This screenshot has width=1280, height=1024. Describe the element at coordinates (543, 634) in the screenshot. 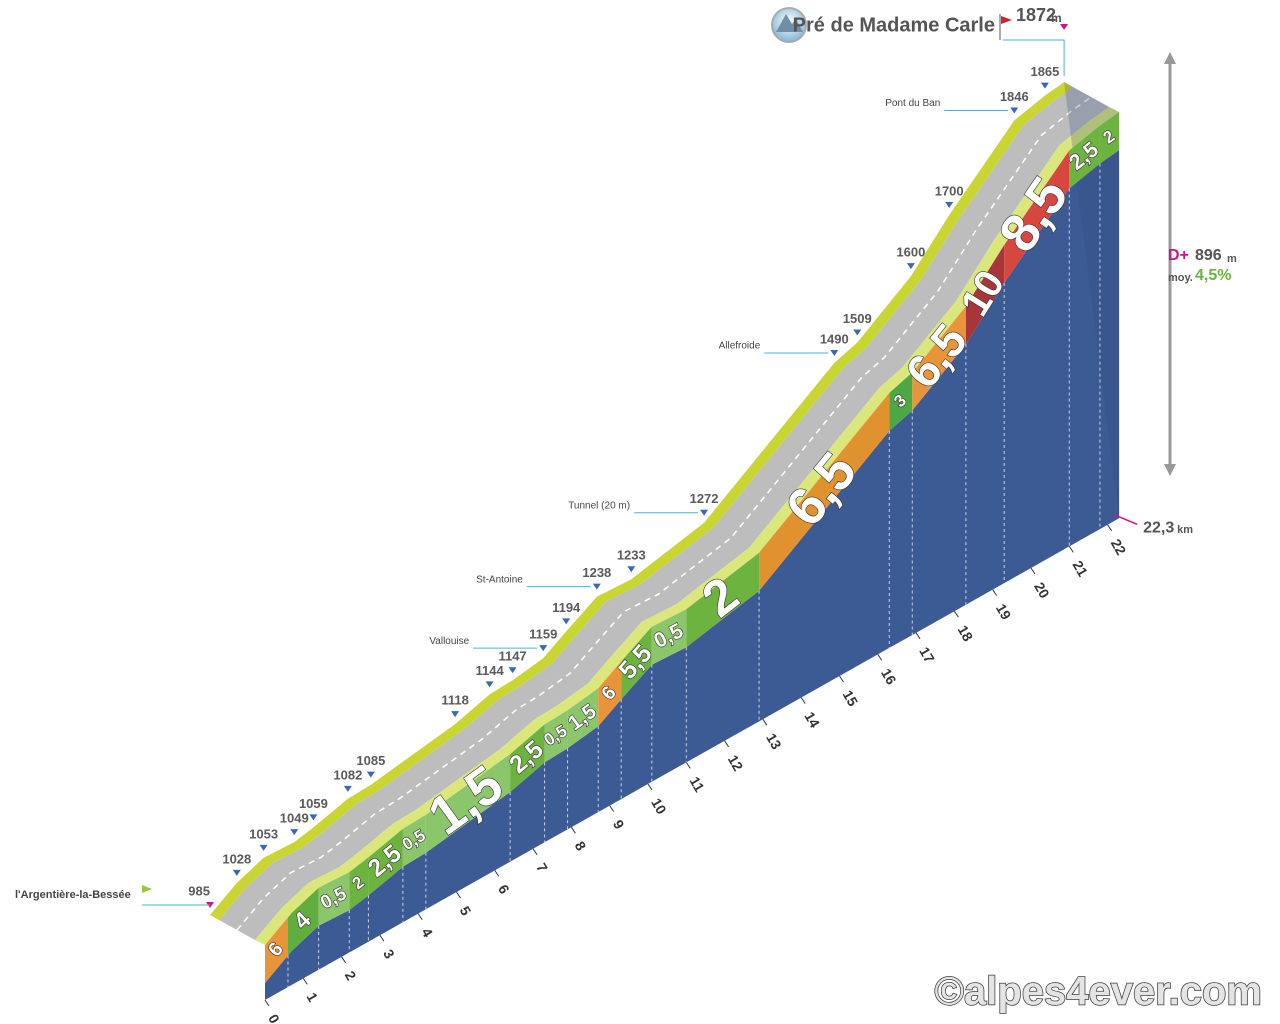

I see `altitude-label: 1159` at that location.